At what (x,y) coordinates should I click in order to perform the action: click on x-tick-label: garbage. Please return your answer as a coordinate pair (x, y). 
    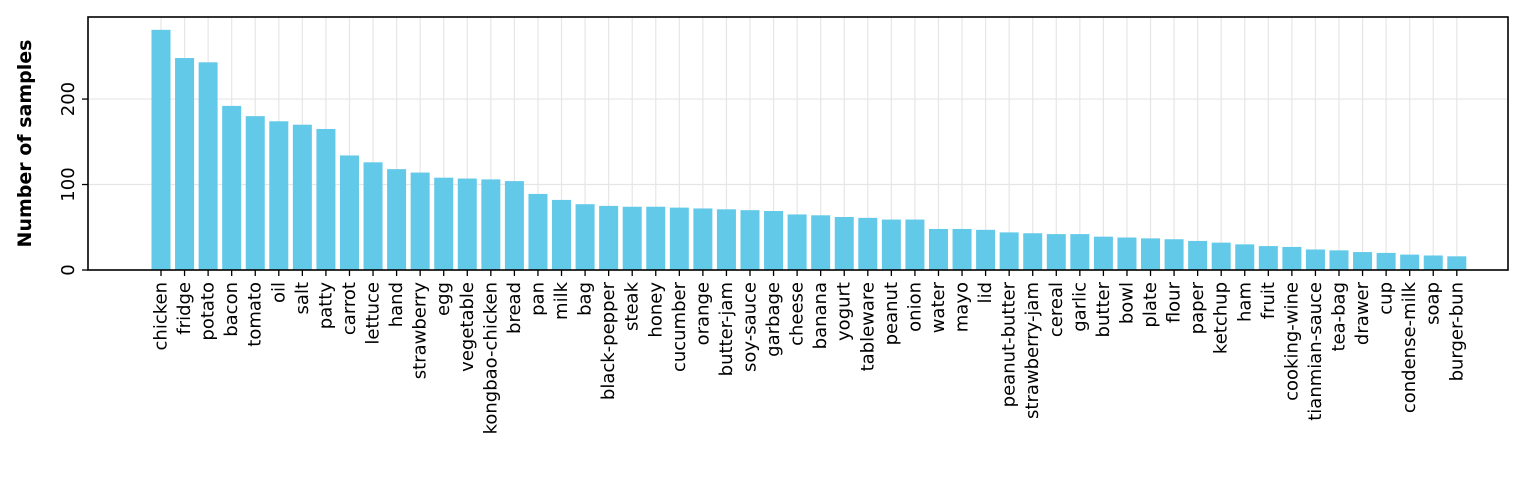
    Looking at the image, I should click on (773, 319).